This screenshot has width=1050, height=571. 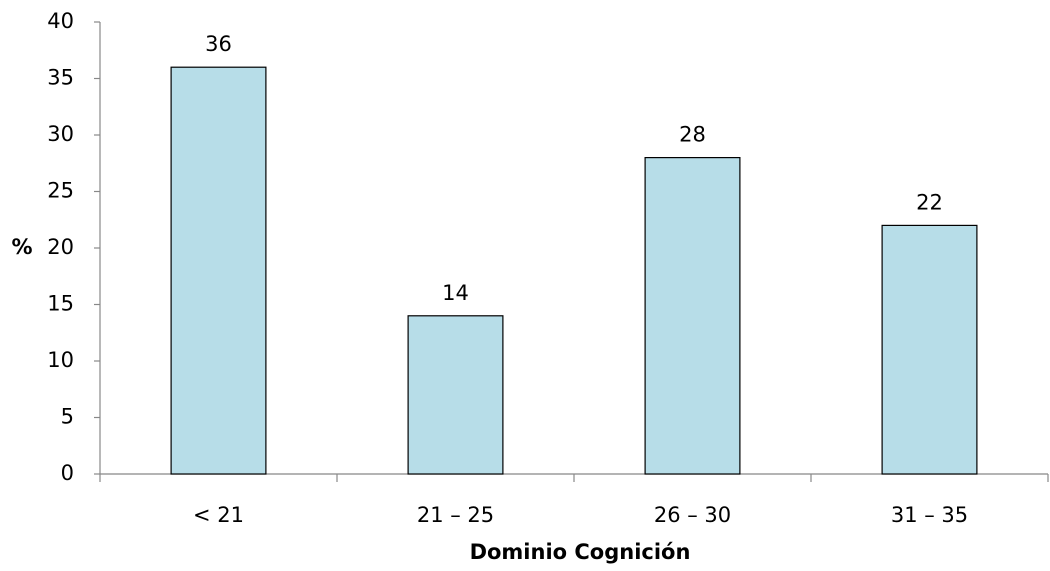 What do you see at coordinates (60, 134) in the screenshot?
I see `y-tick-label: 30` at bounding box center [60, 134].